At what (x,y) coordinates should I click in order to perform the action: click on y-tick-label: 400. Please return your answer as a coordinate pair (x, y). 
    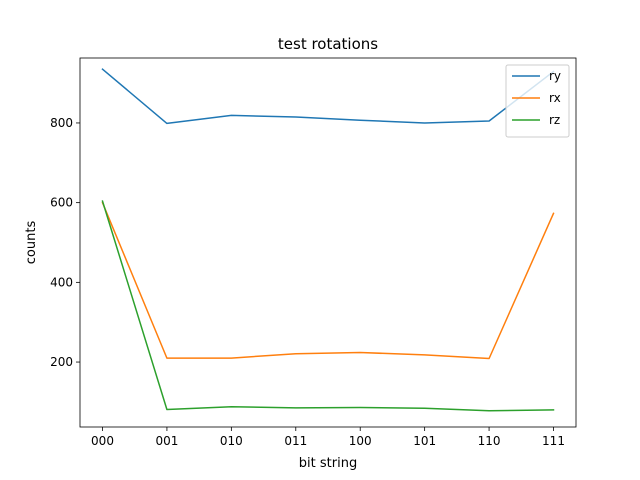
    Looking at the image, I should click on (61, 282).